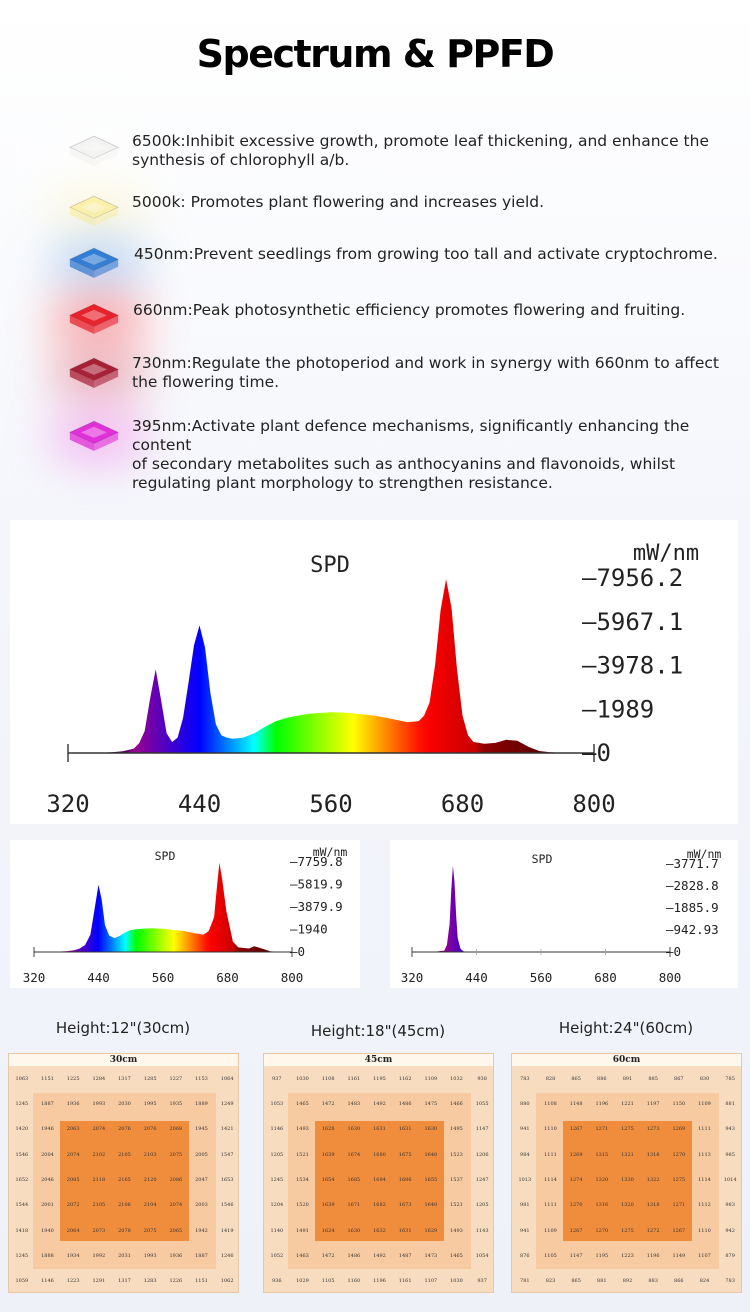  What do you see at coordinates (576, 1180) in the screenshot?
I see `ppfd-cell: 1274` at bounding box center [576, 1180].